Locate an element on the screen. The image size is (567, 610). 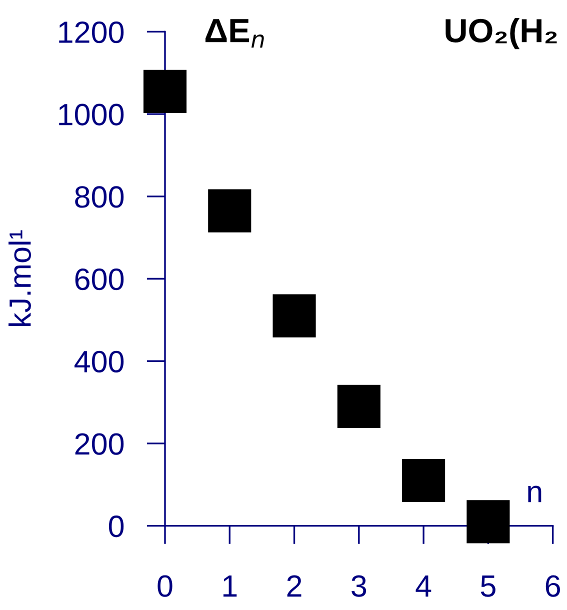
y-tick-label: 800 is located at coordinates (99, 197).